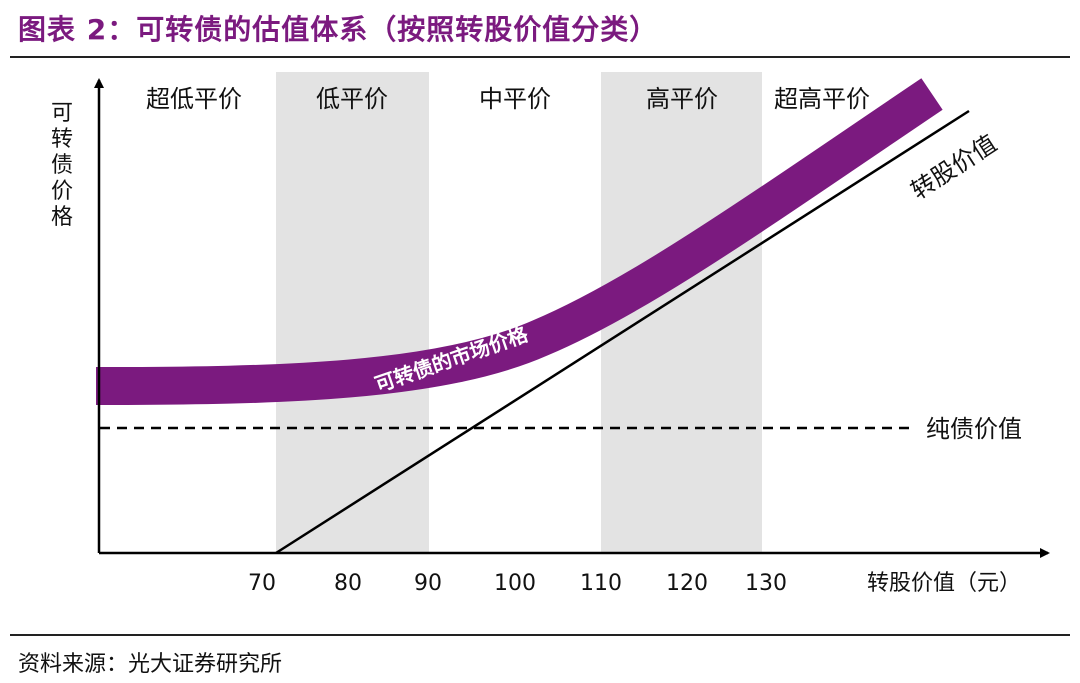 This screenshot has height=683, width=1080. What do you see at coordinates (687, 583) in the screenshot?
I see `x-tick-label: 120` at bounding box center [687, 583].